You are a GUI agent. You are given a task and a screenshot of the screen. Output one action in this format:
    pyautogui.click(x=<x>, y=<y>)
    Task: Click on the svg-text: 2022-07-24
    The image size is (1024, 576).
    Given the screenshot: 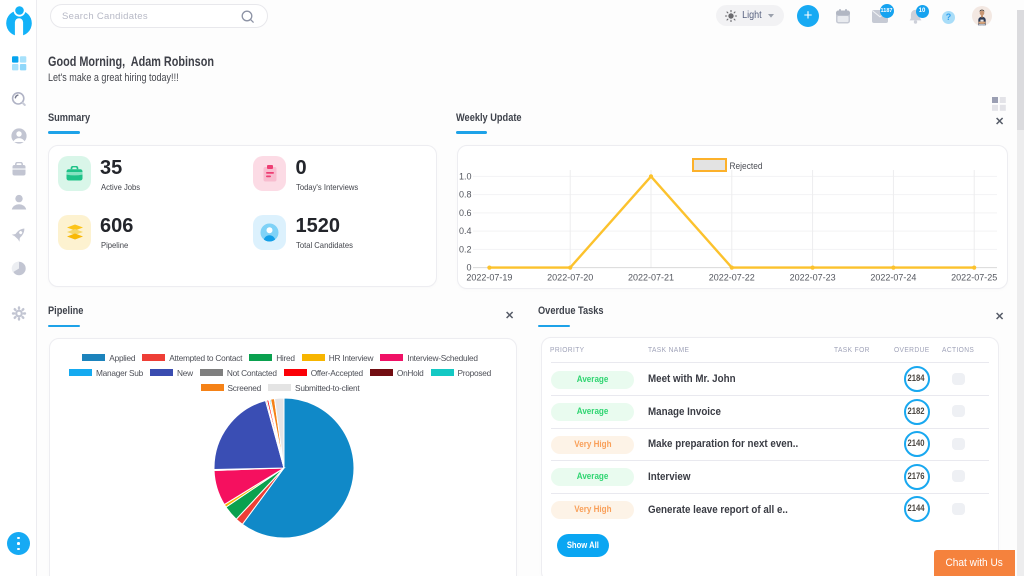 What is the action you would take?
    pyautogui.click(x=893, y=278)
    